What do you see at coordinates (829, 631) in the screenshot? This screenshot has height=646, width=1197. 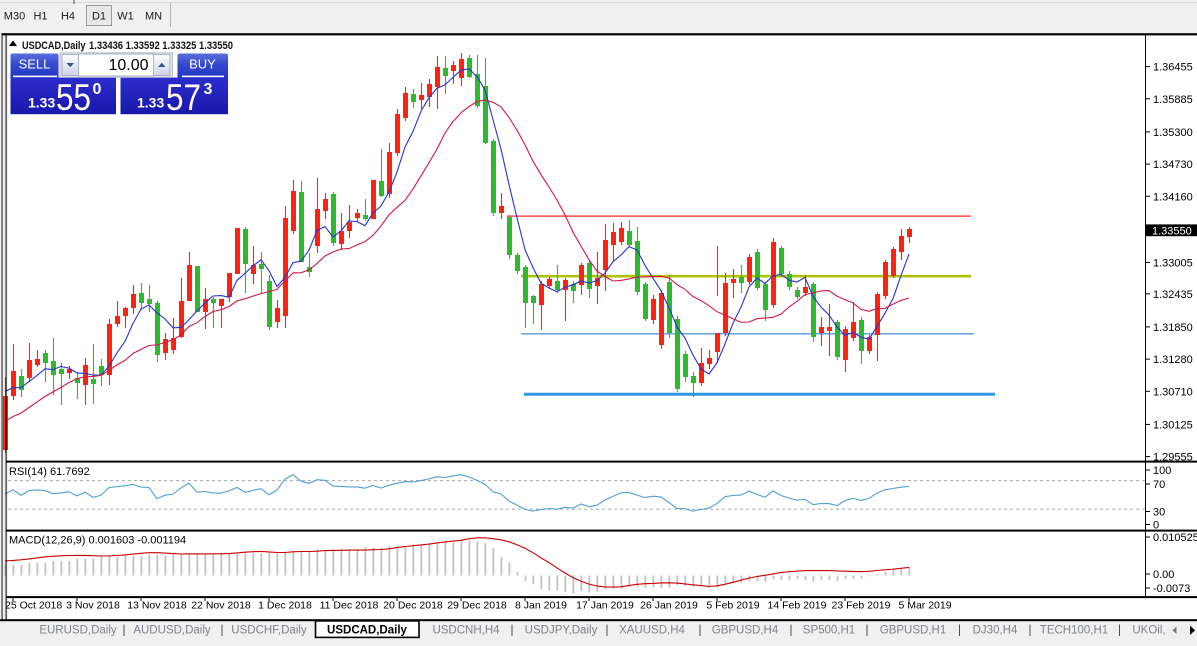 I see `svg-text: SP500,H1` at bounding box center [829, 631].